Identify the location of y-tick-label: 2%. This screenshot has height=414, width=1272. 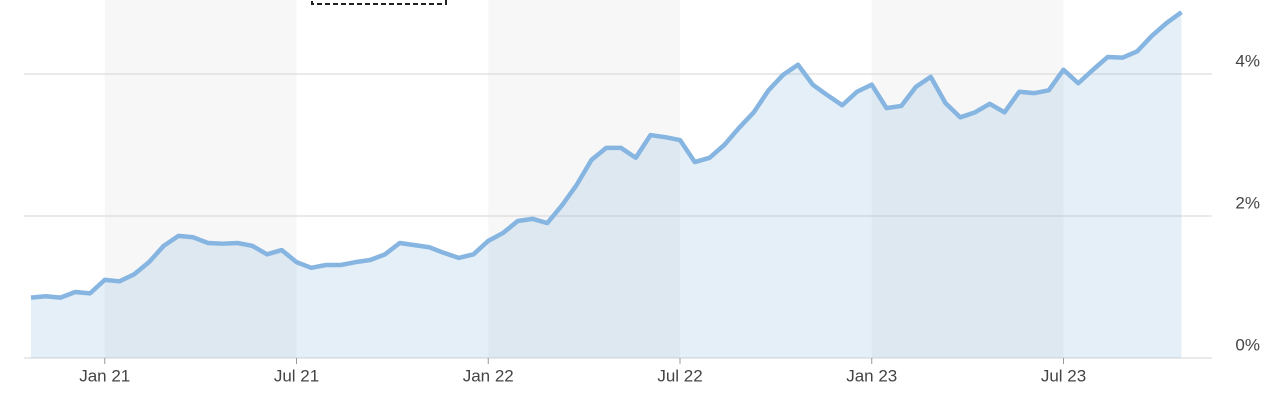
(1247, 202).